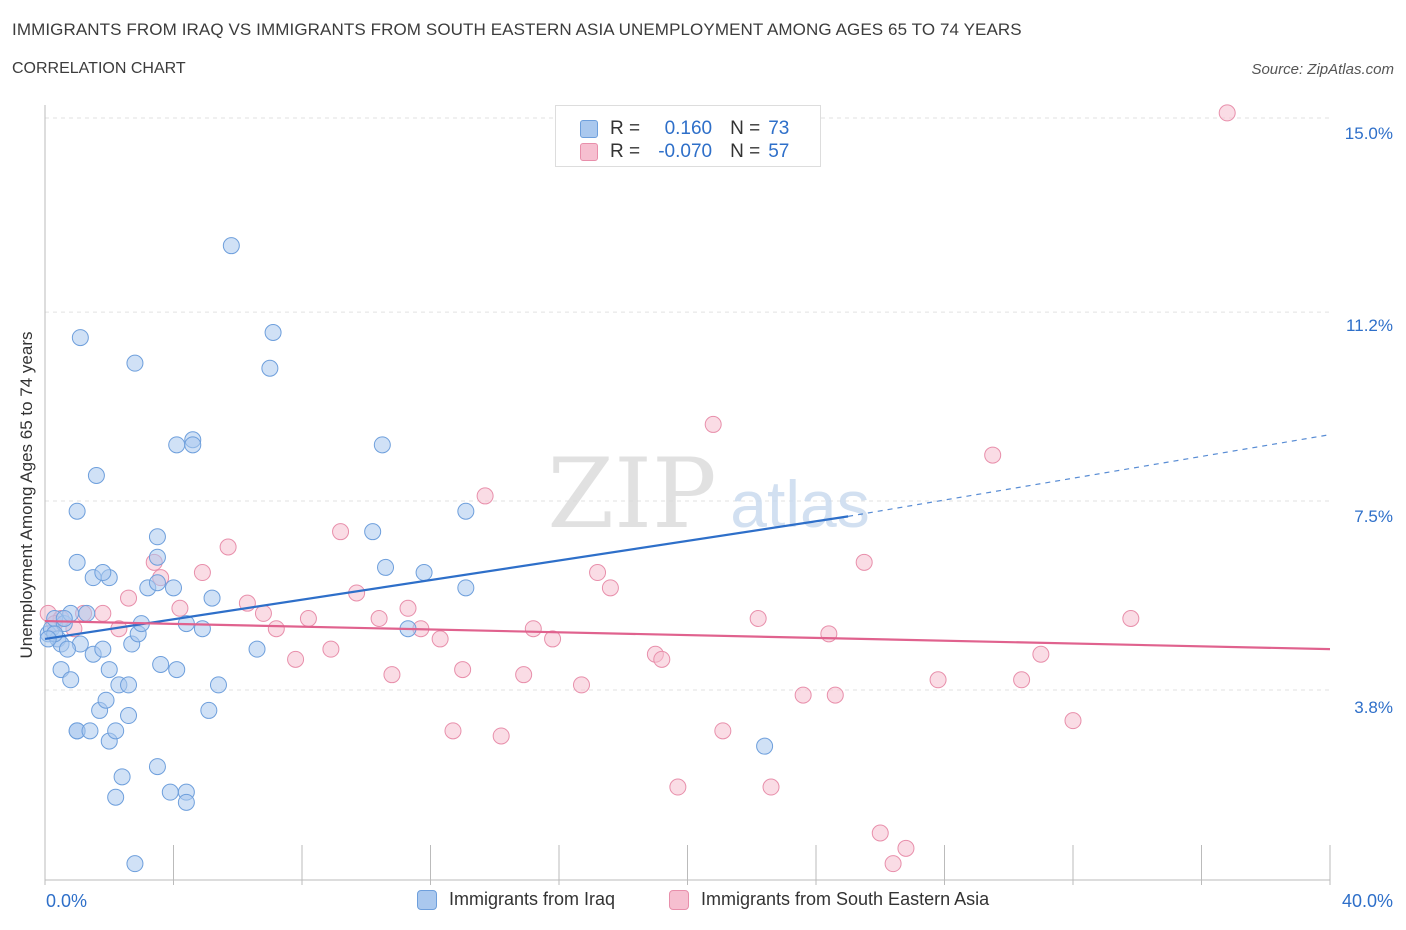 The height and width of the screenshot is (930, 1406). What do you see at coordinates (1373, 707) in the screenshot?
I see `y-tick-label: 3.8%` at bounding box center [1373, 707].